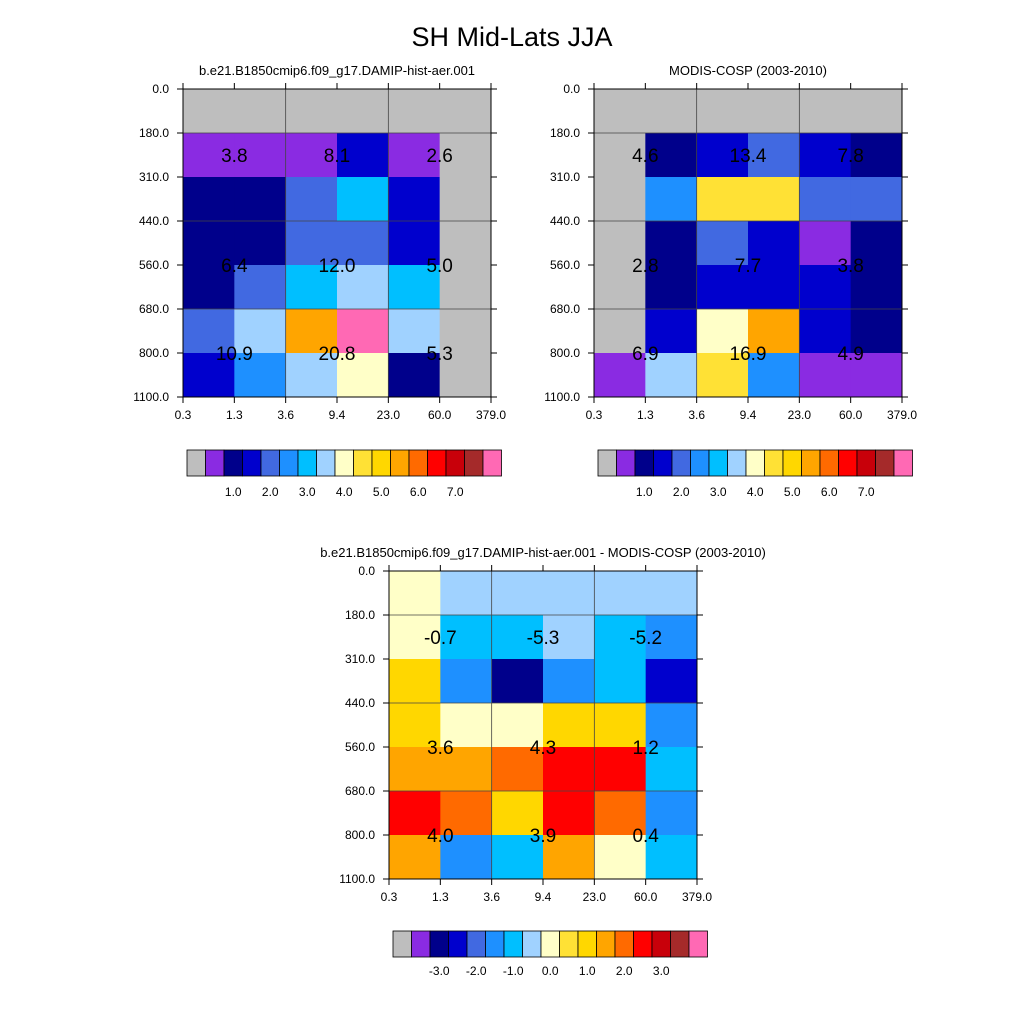 This screenshot has width=1024, height=1024. Describe the element at coordinates (543, 638) in the screenshot. I see `cell-annotation: -5.3` at that location.